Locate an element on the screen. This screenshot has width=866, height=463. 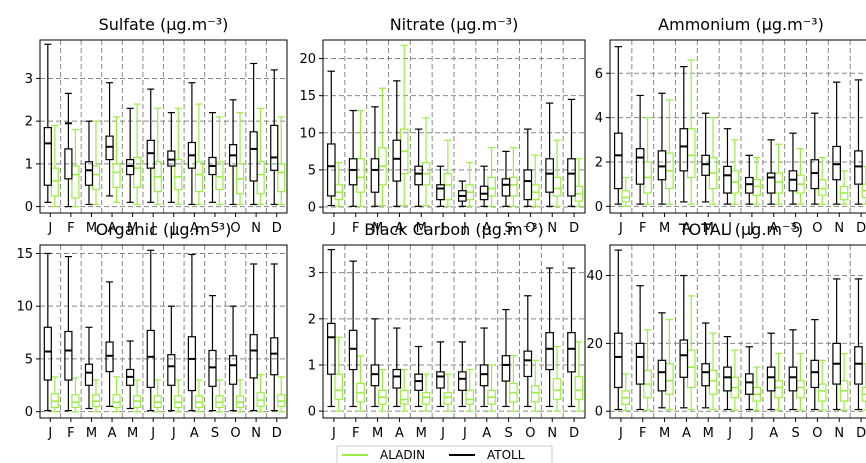
chart-title: Ammonium (μg.m⁻³) is located at coordinates (741, 24).